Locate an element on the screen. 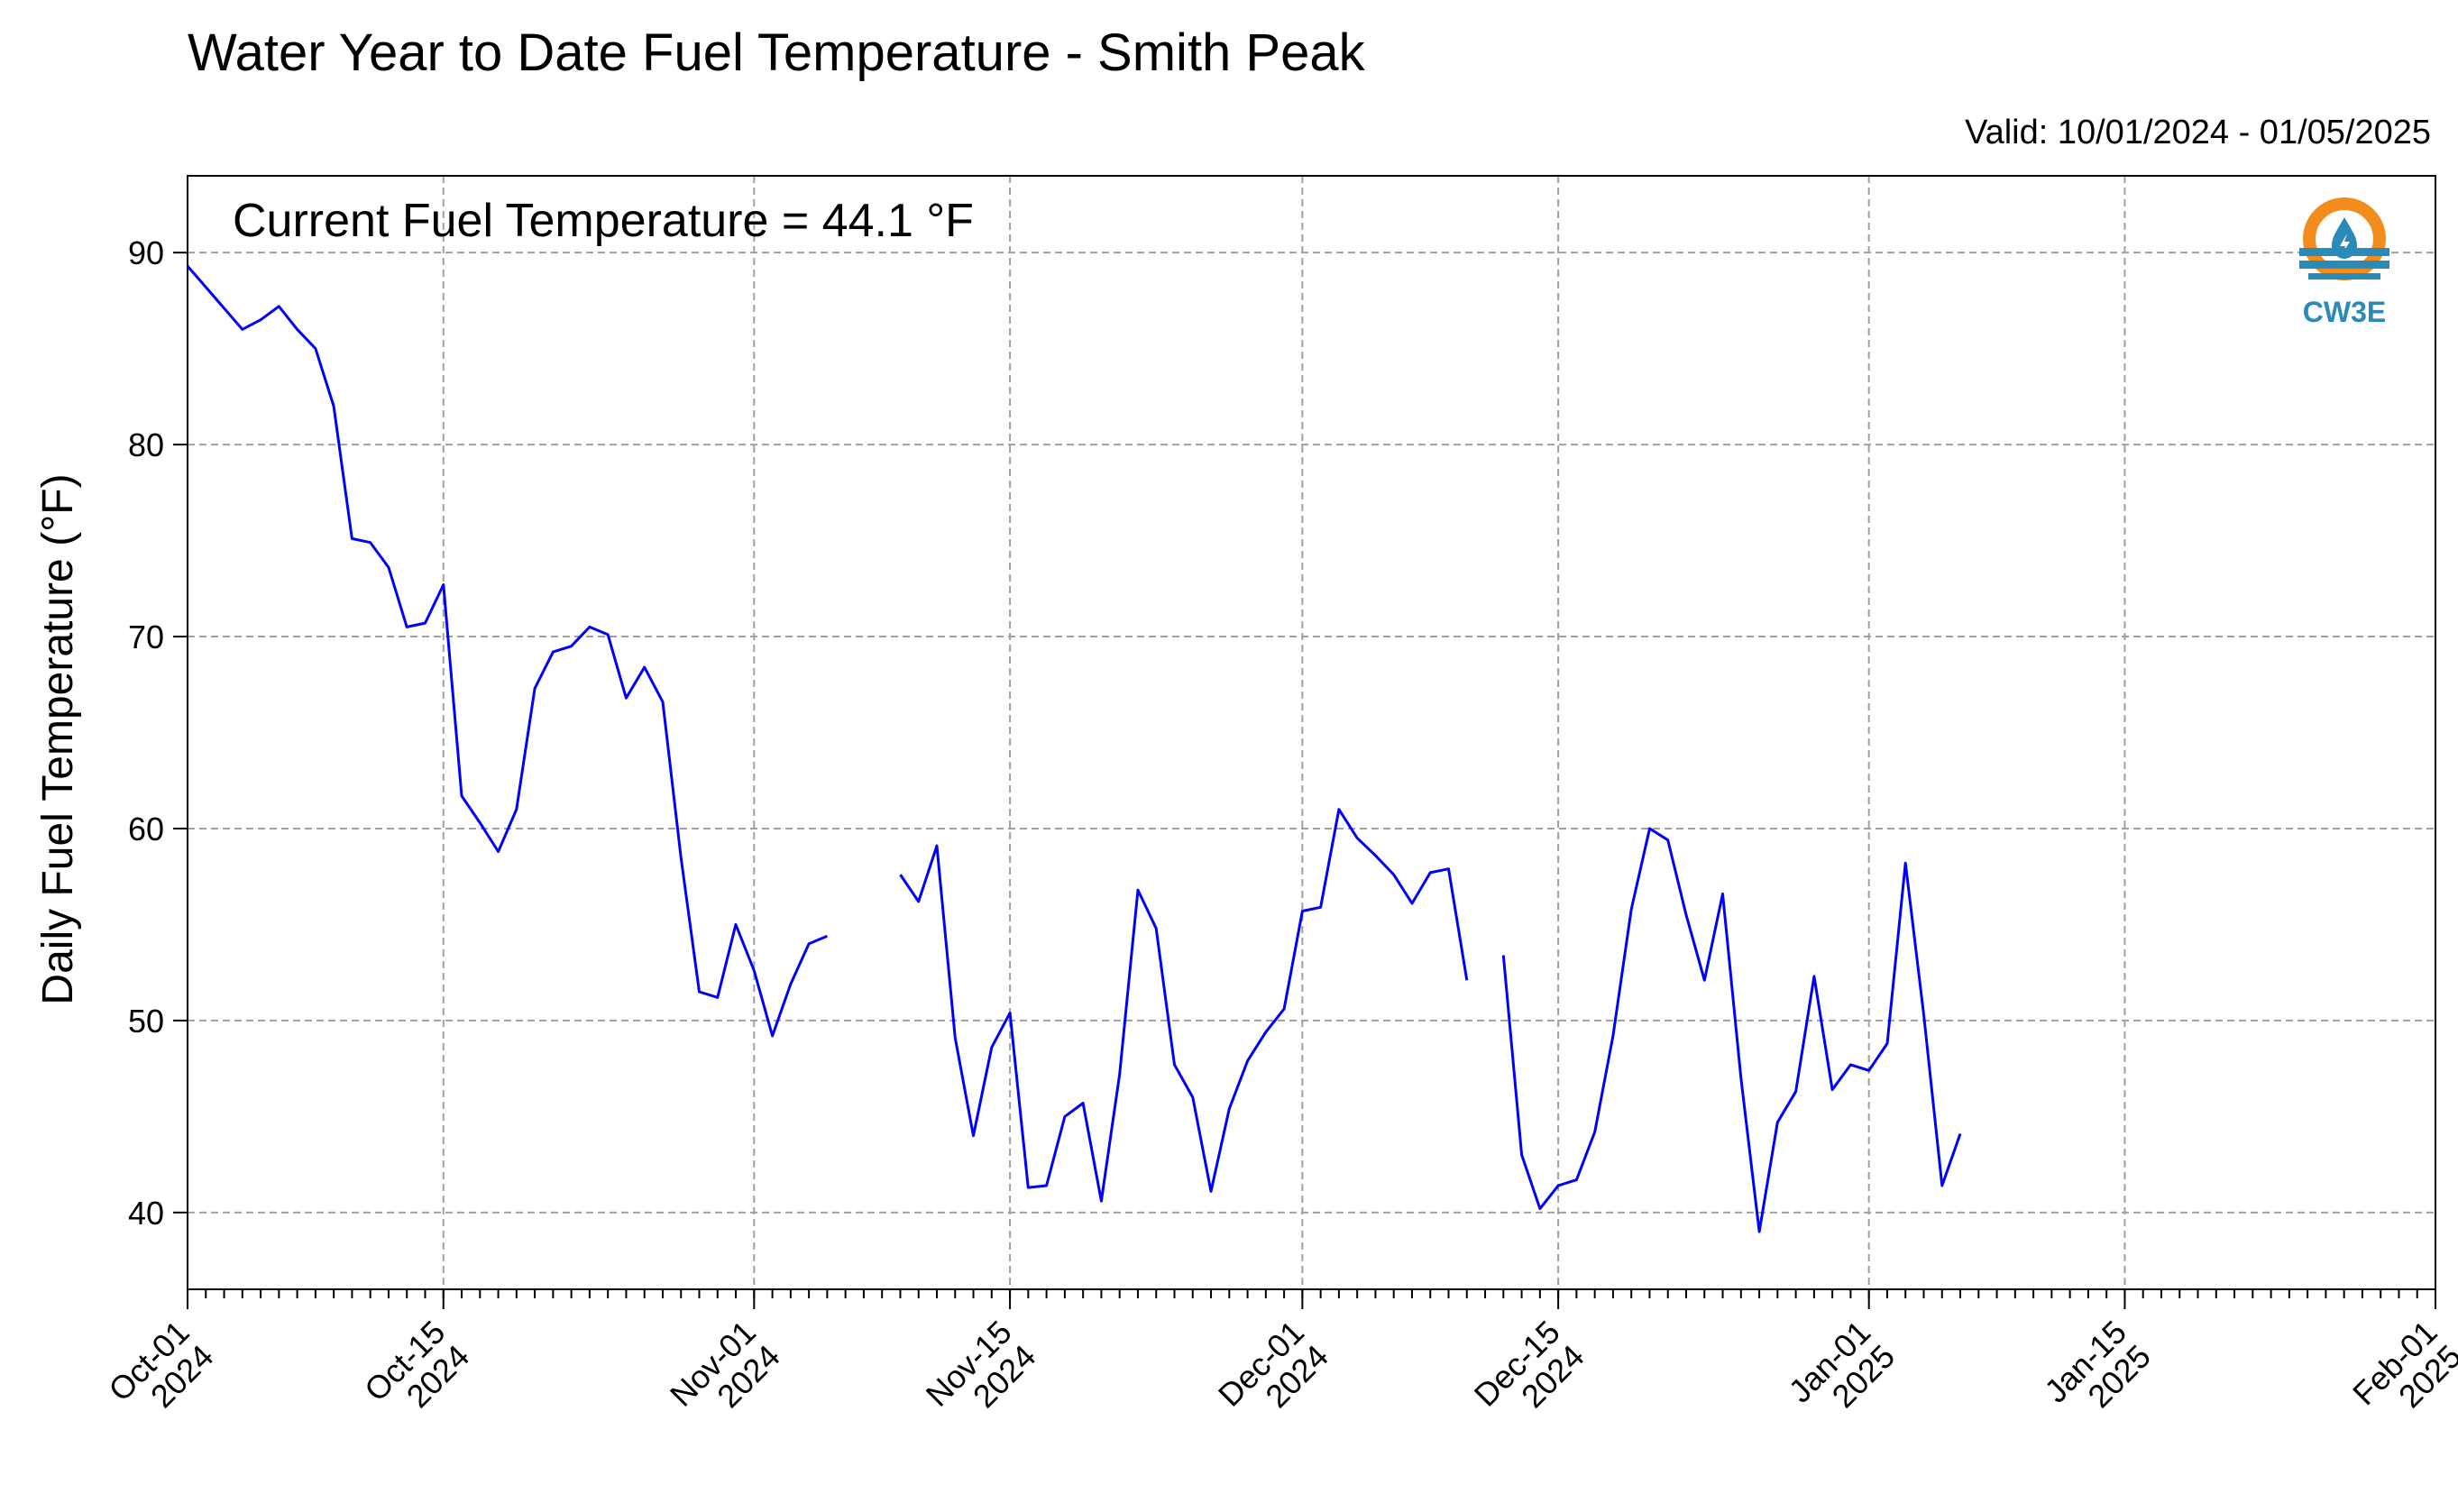  x-tick-label: Feb-012025 is located at coordinates (2401, 1375).